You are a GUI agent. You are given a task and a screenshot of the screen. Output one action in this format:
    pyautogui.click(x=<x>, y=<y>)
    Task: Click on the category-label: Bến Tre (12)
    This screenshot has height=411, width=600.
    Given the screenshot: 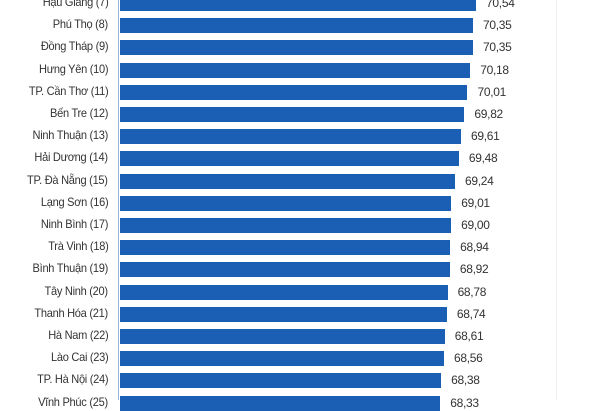 What is the action you would take?
    pyautogui.click(x=78, y=113)
    